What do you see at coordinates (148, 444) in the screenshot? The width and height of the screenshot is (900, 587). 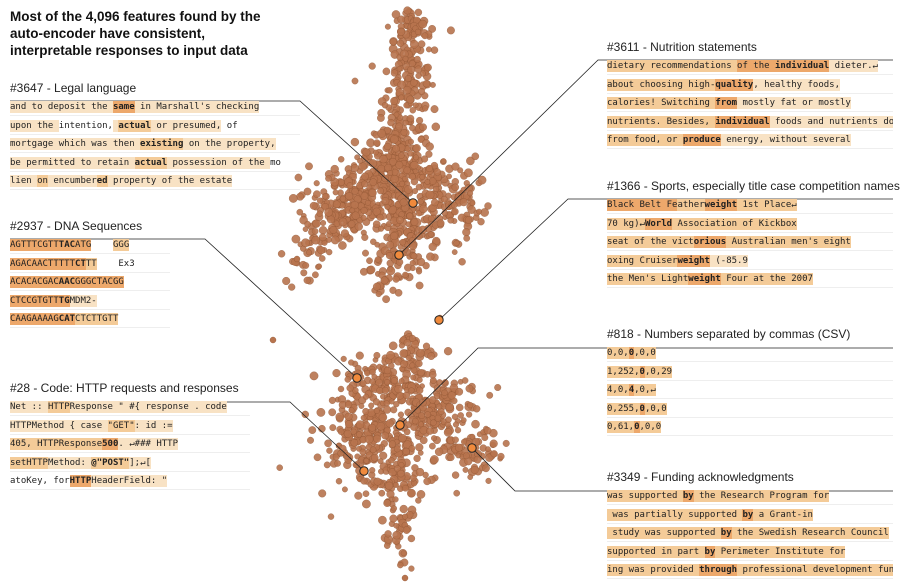 I see `token-segment: . ↵### HTTP` at bounding box center [148, 444].